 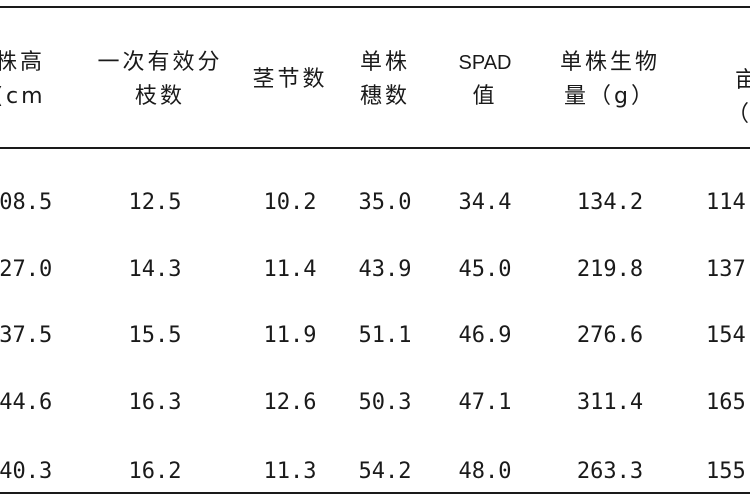 I want to click on table-cell: 11.4, so click(x=290, y=269).